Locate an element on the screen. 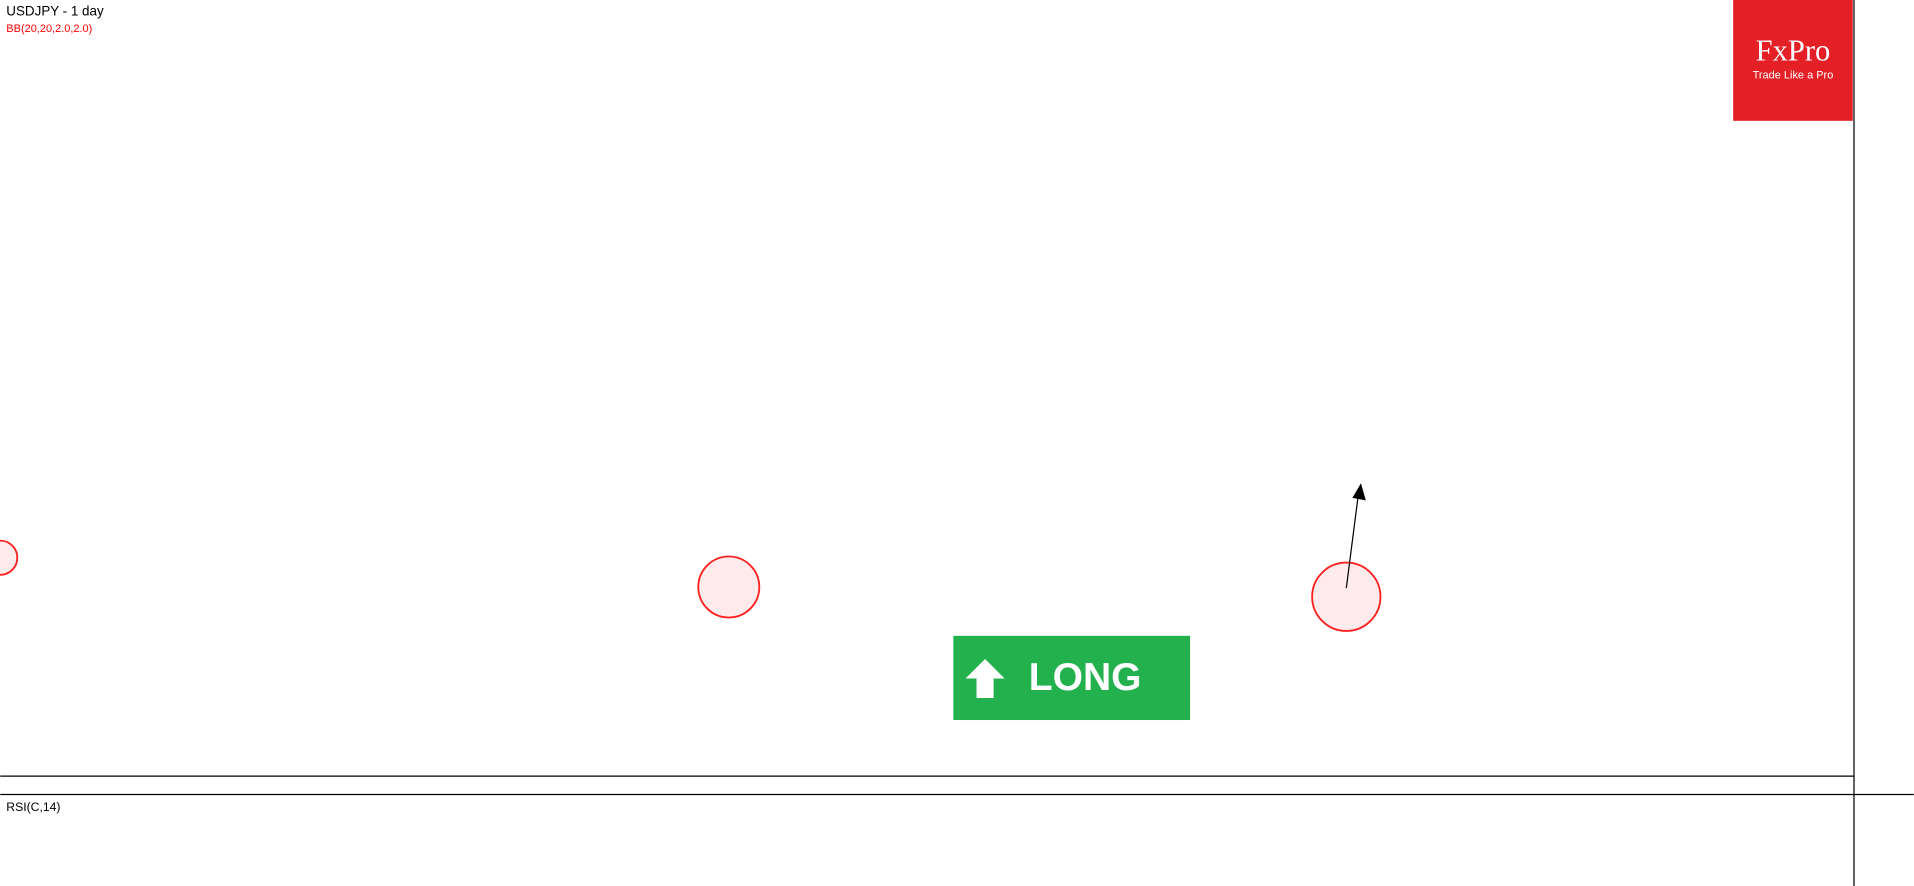 The width and height of the screenshot is (1914, 886). logo-tagline: Trade Like a Pro is located at coordinates (1793, 76).